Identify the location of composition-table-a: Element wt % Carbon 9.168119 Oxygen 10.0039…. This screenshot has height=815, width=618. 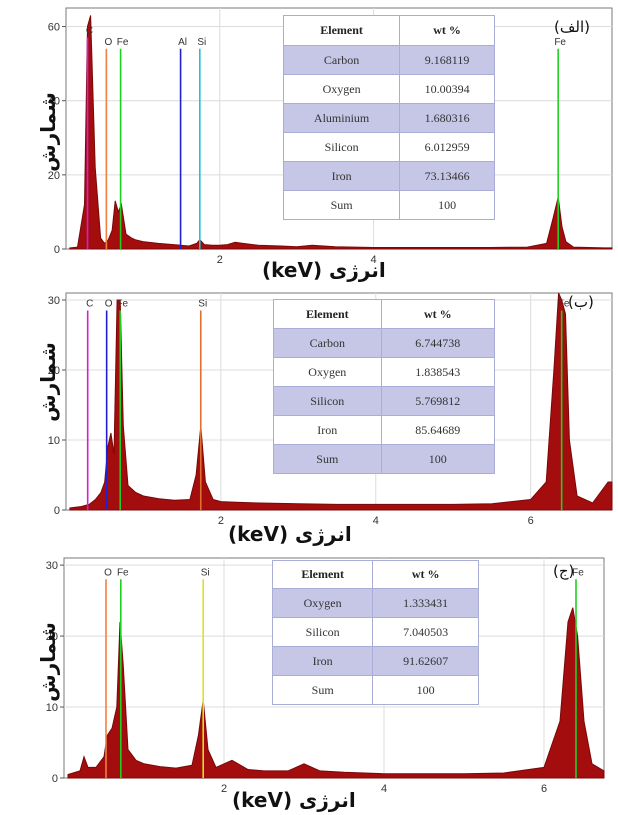
(388, 117).